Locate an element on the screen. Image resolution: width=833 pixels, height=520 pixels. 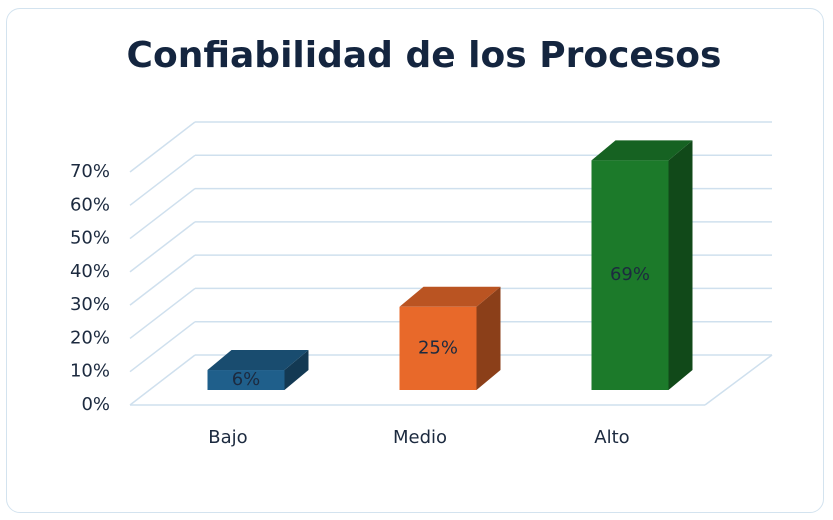
x-tick-label: Bajo is located at coordinates (227, 437).